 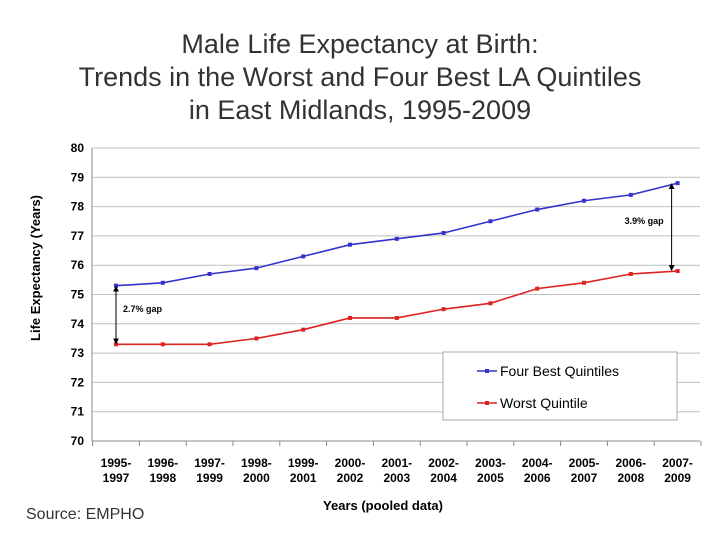 I want to click on y-axis-title: Life Expectancy (Years), so click(x=35, y=268).